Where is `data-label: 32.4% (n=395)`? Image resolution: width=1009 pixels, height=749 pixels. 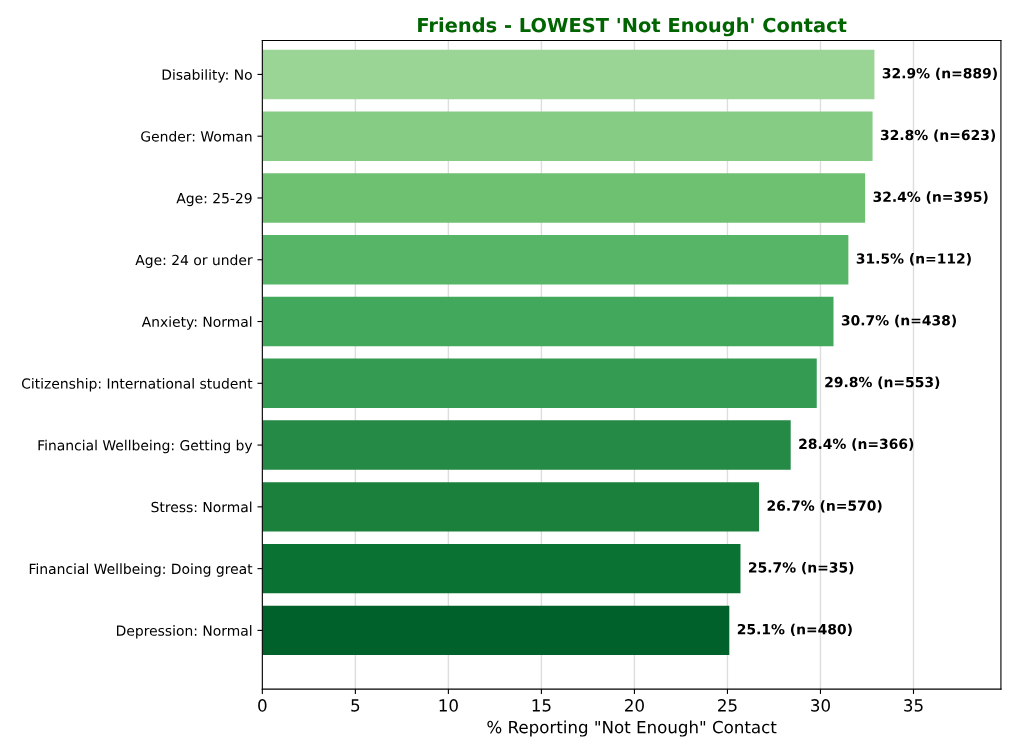
data-label: 32.4% (n=395) is located at coordinates (930, 197).